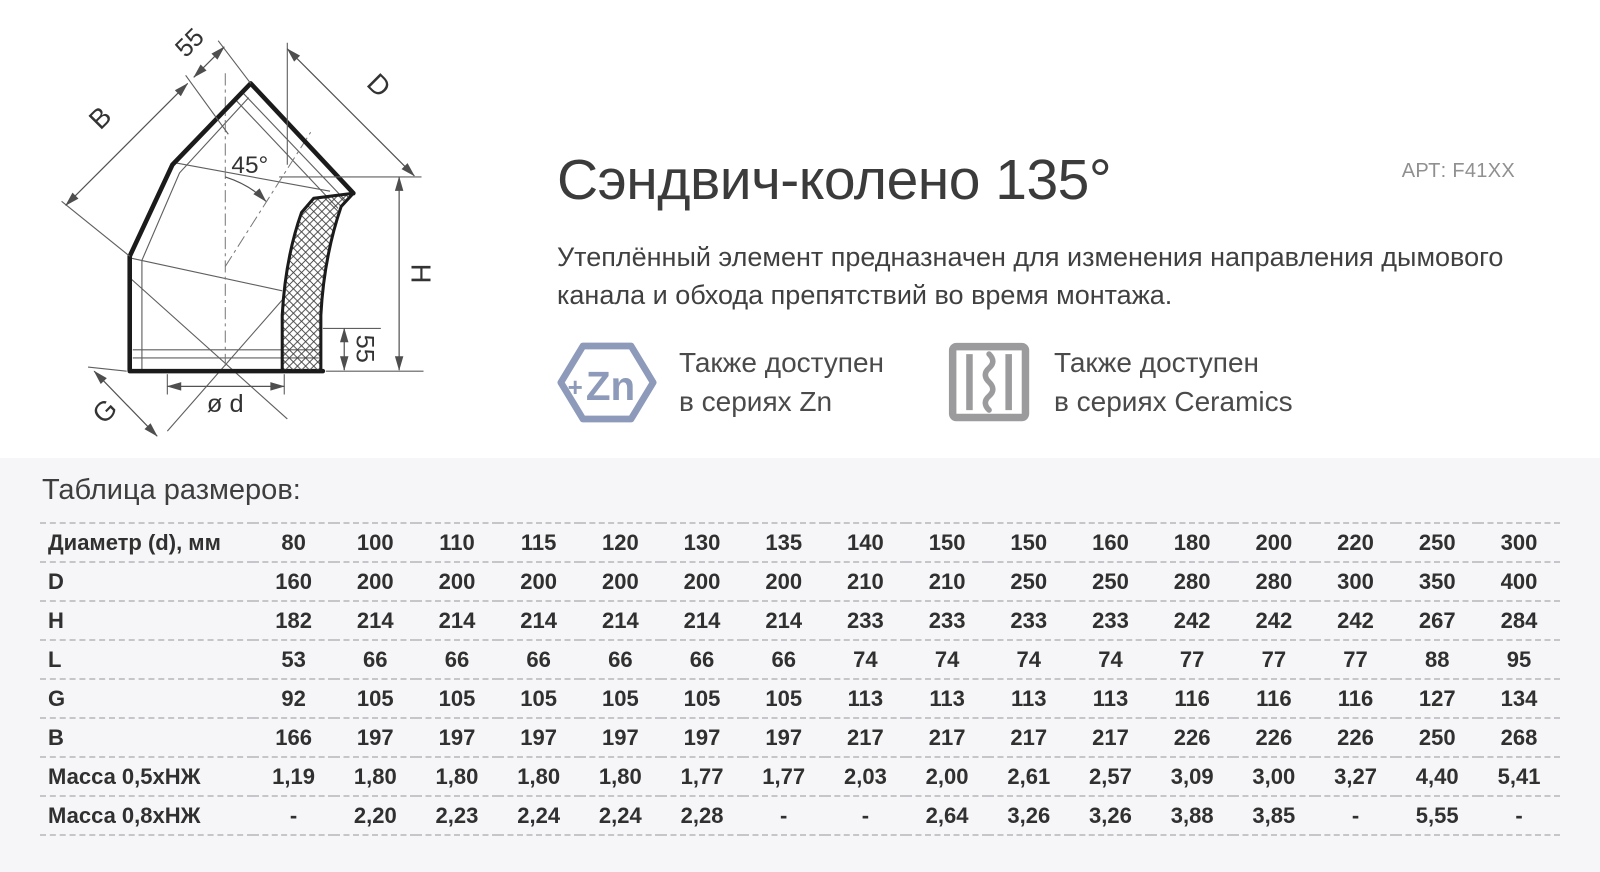  I want to click on table-cell: 120, so click(620, 542).